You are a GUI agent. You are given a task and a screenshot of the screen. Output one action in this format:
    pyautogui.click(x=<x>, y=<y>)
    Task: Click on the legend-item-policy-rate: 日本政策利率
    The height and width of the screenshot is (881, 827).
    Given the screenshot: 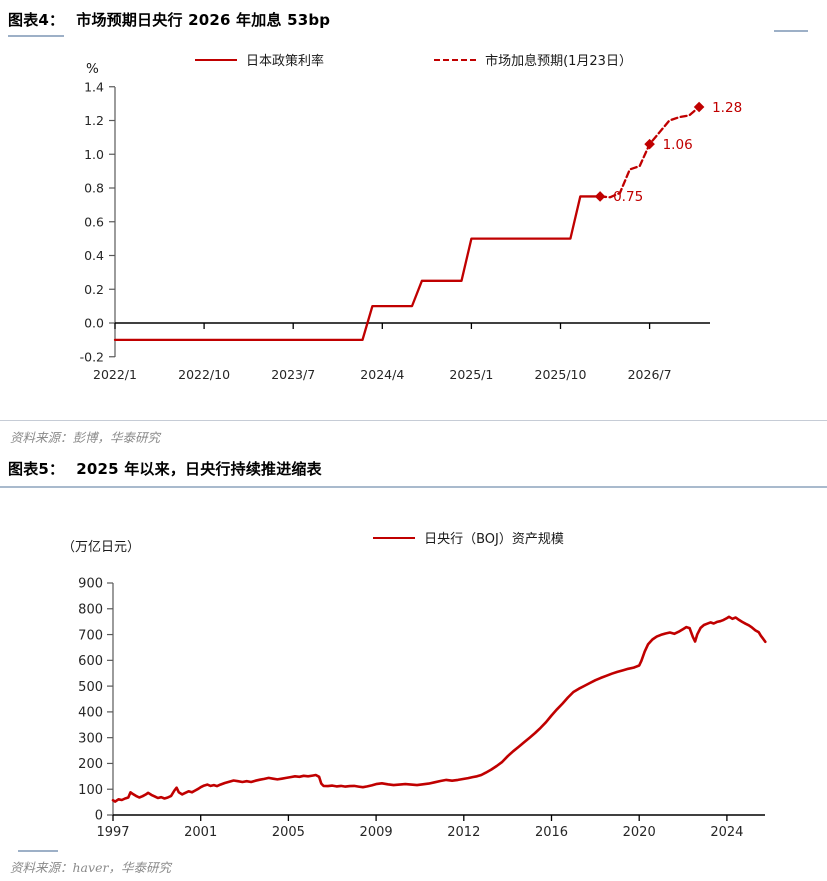 What is the action you would take?
    pyautogui.click(x=259, y=59)
    